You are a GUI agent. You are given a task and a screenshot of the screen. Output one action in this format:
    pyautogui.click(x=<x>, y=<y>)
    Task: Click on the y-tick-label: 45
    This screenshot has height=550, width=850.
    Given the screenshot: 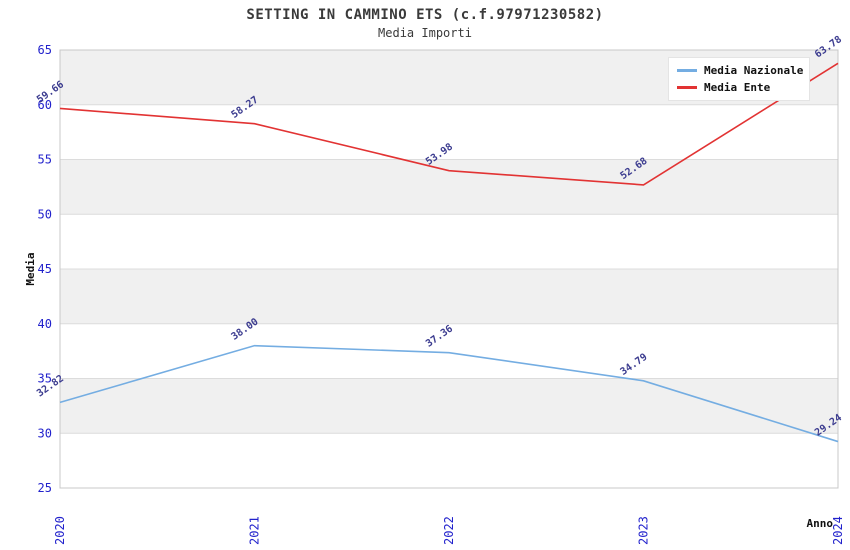 What is the action you would take?
    pyautogui.click(x=45, y=269)
    